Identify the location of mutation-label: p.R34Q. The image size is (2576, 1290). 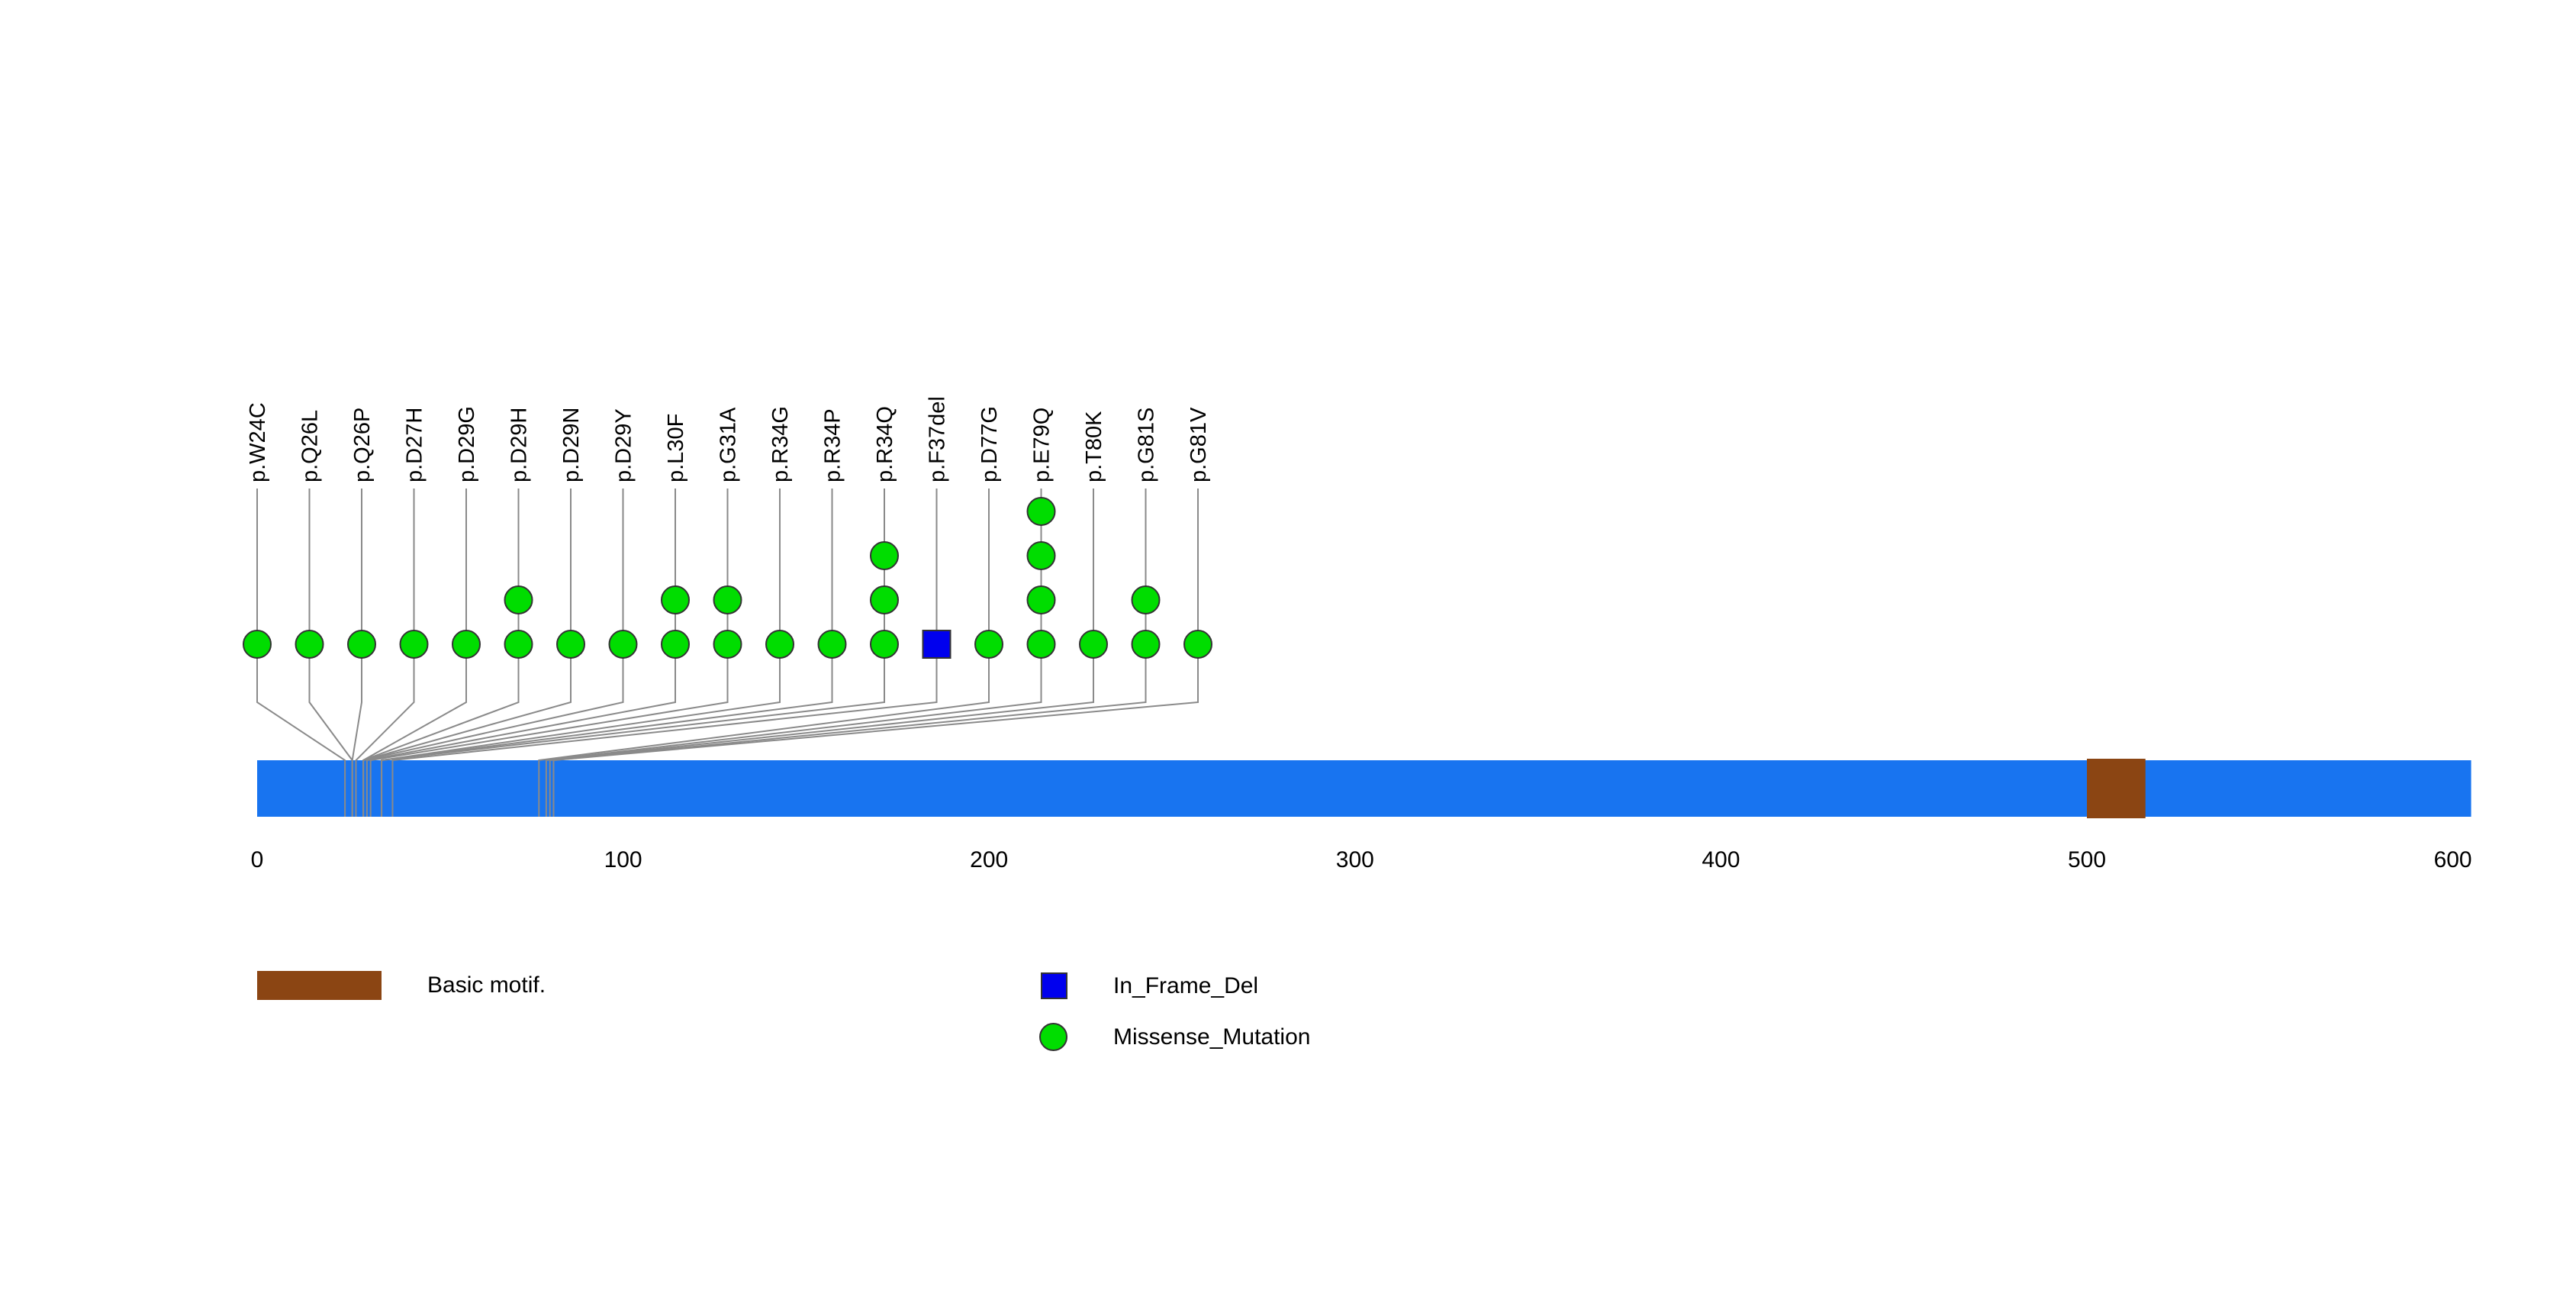
(885, 444).